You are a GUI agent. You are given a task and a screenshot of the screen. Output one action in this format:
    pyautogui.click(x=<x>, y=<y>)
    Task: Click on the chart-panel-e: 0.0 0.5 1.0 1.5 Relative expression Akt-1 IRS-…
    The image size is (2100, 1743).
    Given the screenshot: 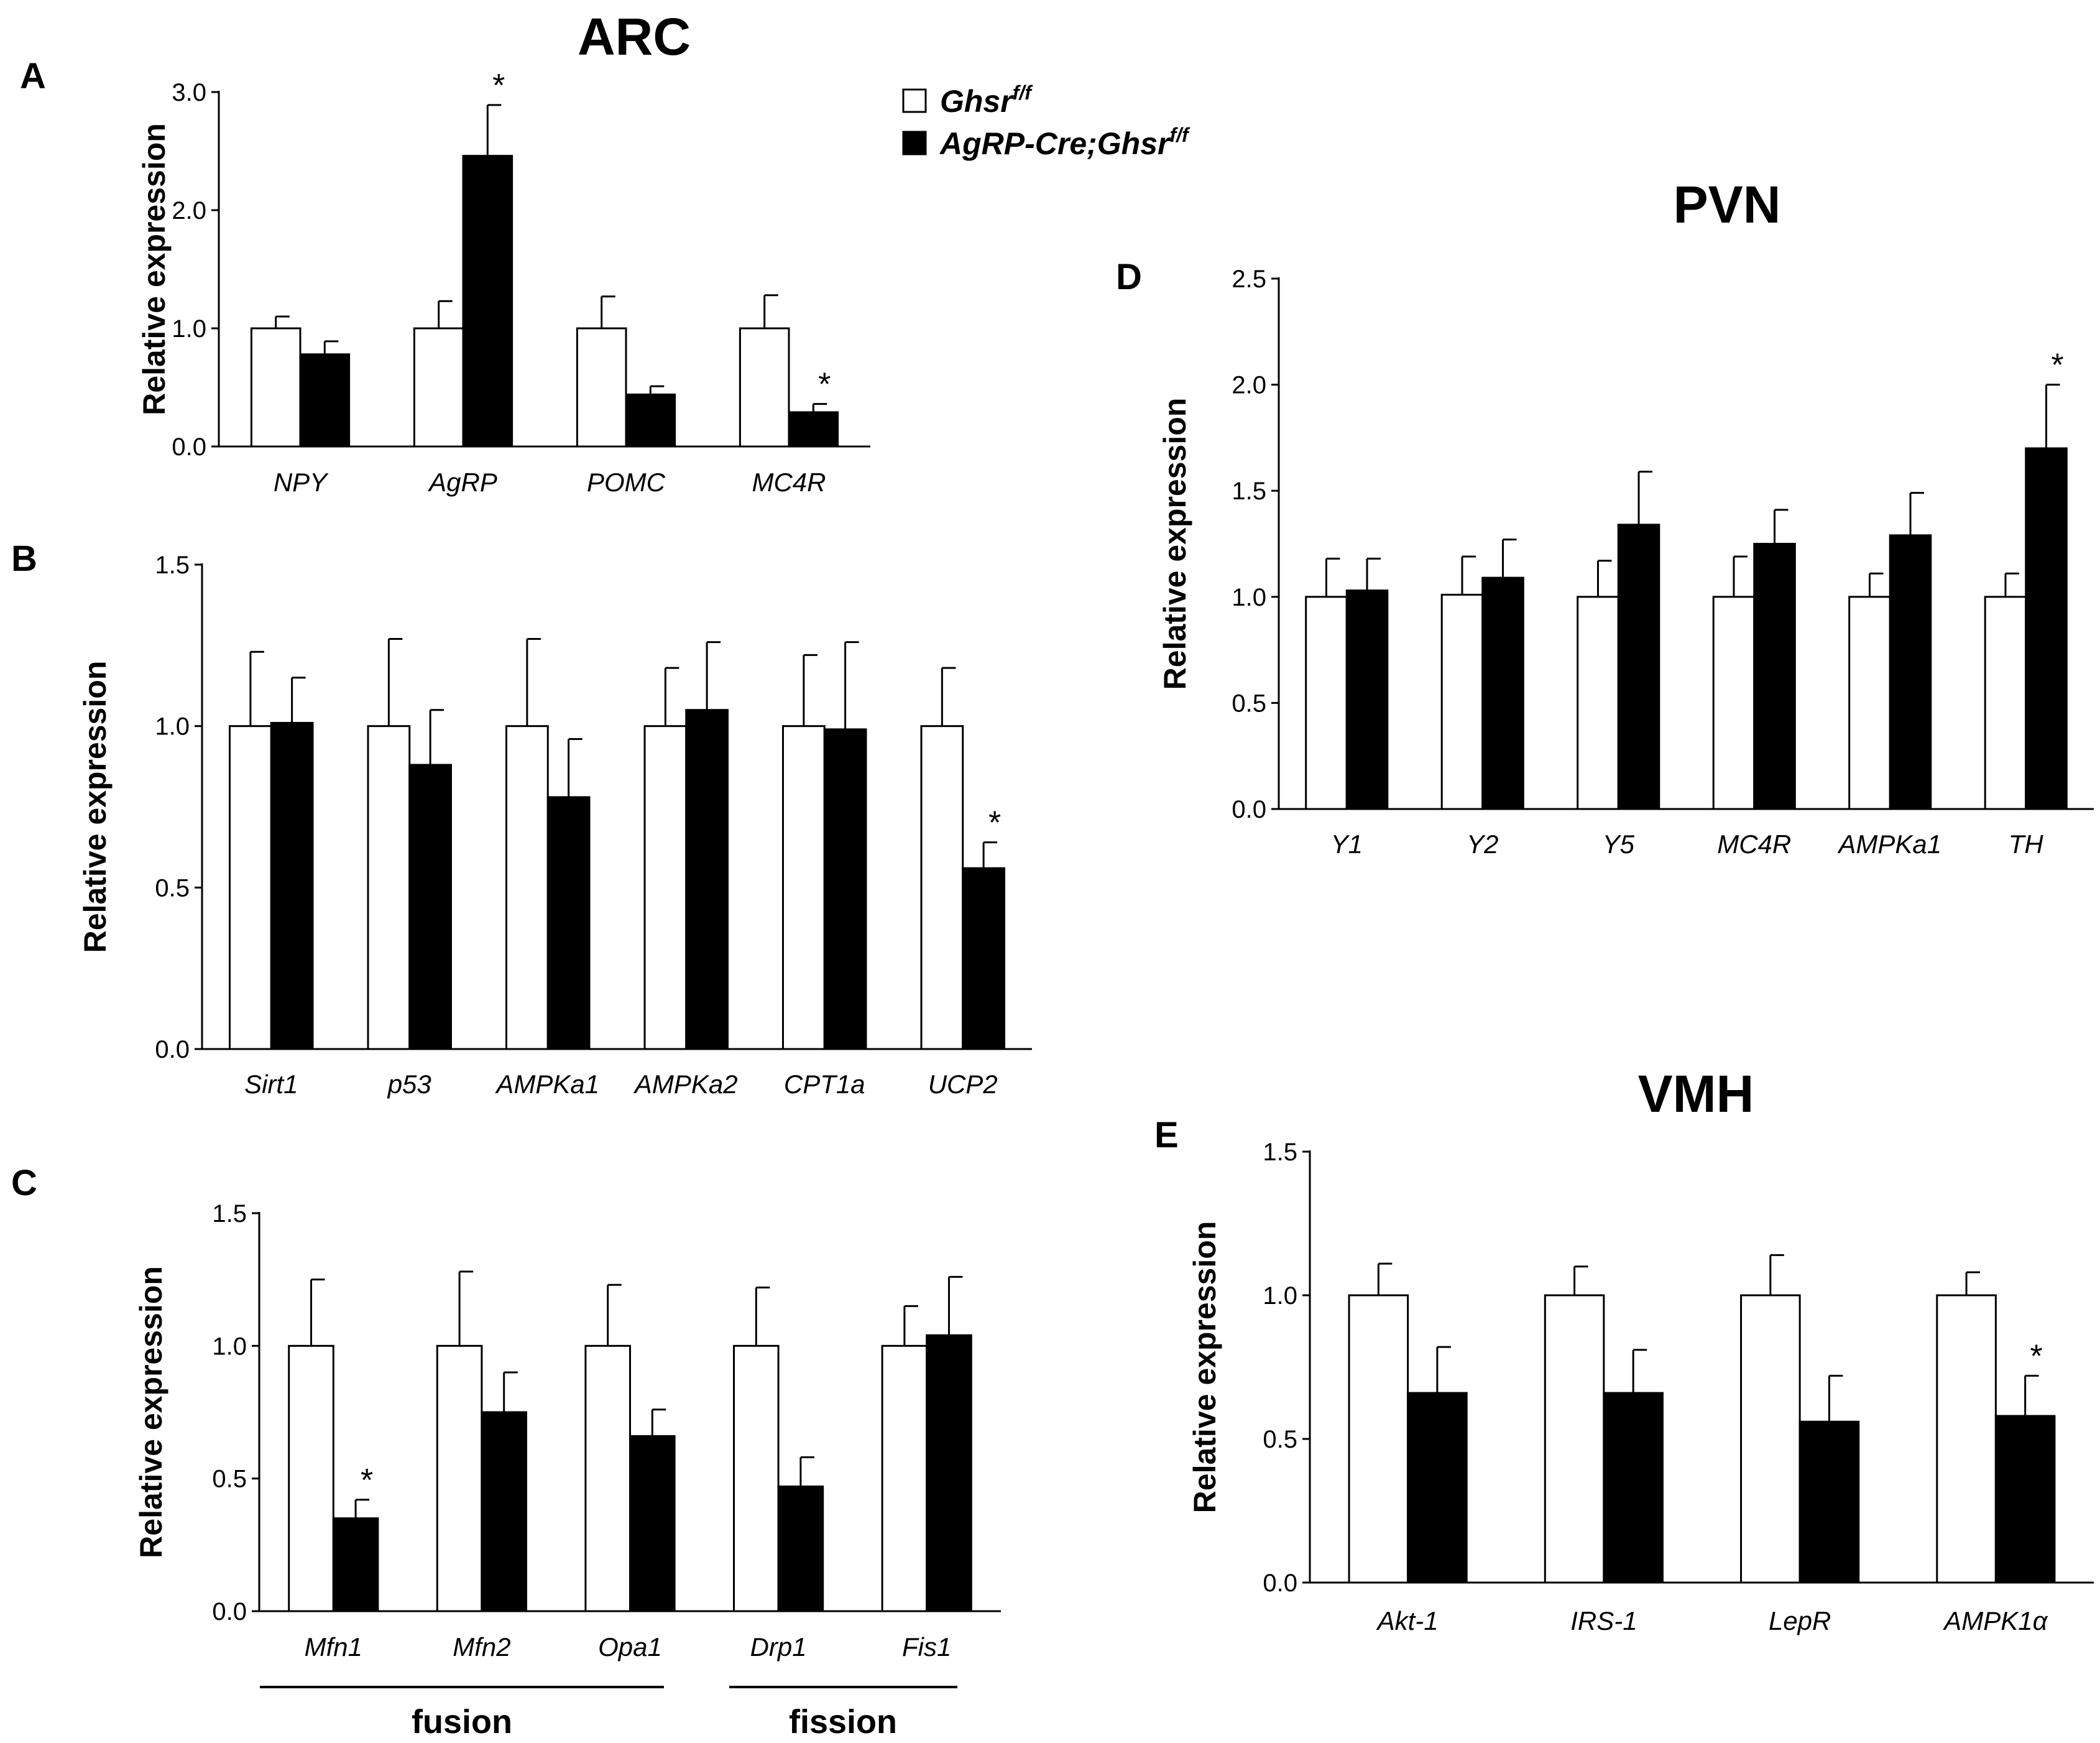 What is the action you would take?
    pyautogui.click(x=1640, y=1387)
    